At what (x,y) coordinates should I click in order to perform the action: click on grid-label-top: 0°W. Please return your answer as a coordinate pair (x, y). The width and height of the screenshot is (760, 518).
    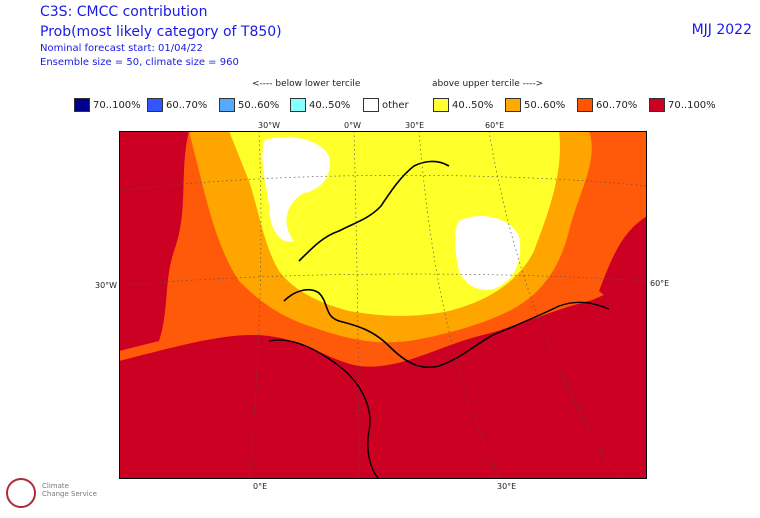
    Looking at the image, I should click on (352, 125).